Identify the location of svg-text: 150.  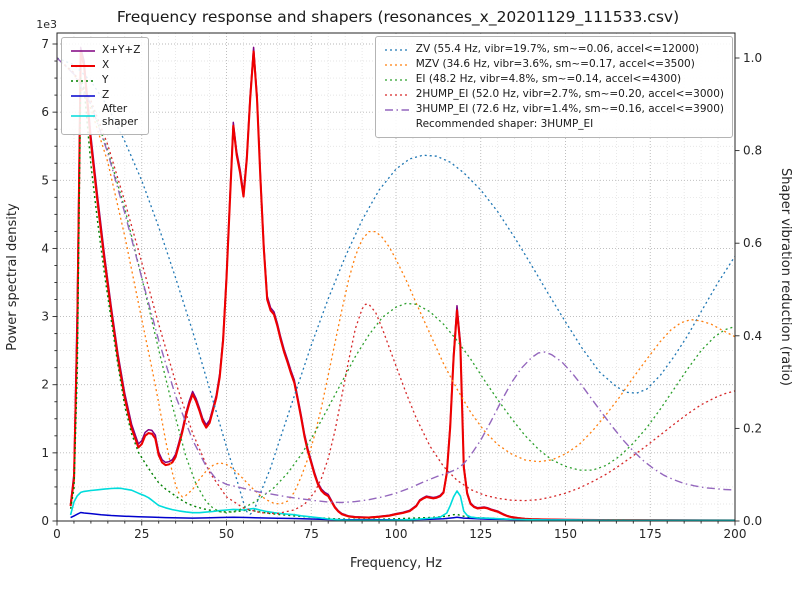
(565, 534).